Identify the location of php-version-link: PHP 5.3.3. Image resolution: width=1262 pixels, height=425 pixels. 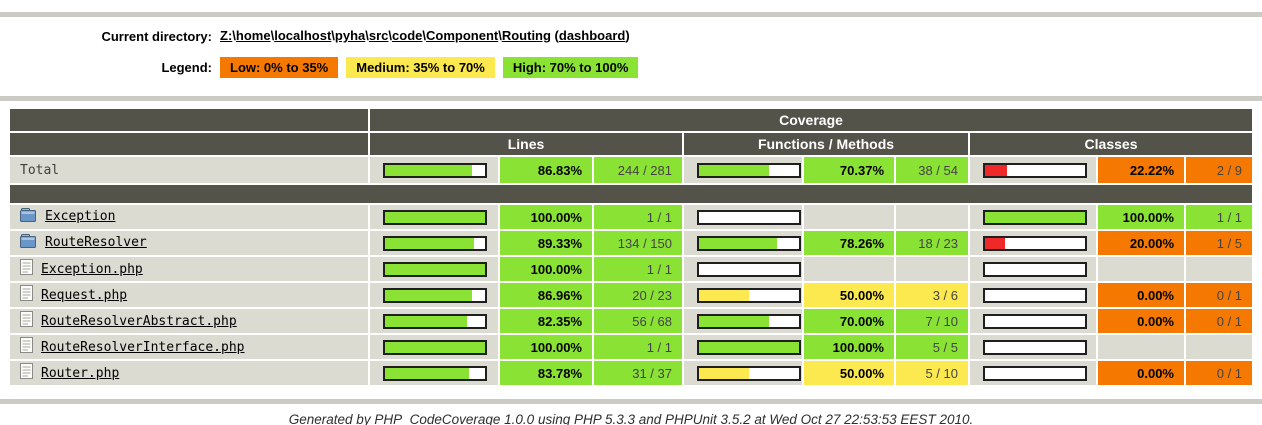
(604, 418).